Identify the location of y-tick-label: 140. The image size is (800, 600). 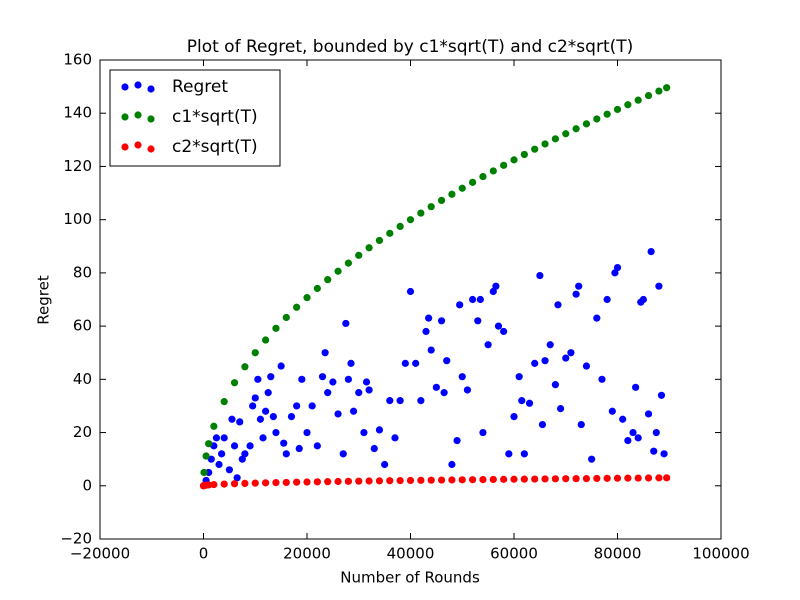
(77, 113).